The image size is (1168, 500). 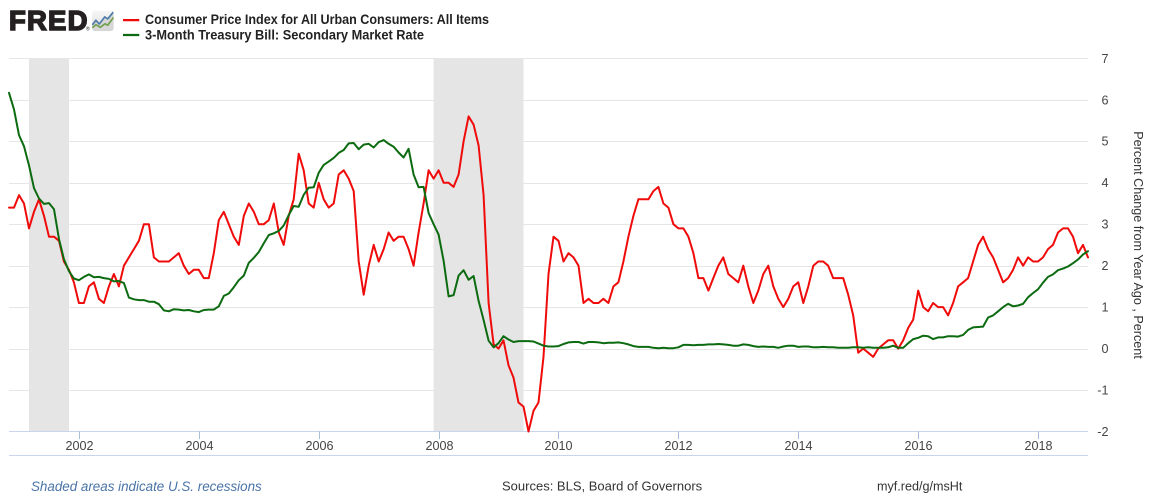 What do you see at coordinates (1104, 59) in the screenshot?
I see `svg-text: 7` at bounding box center [1104, 59].